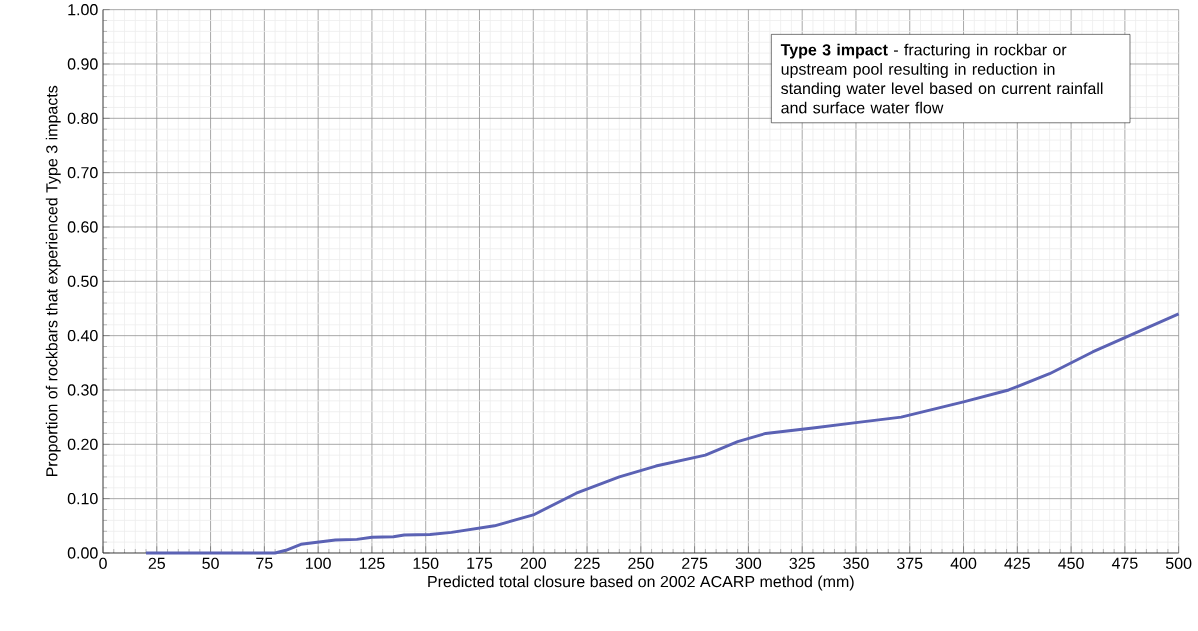 The height and width of the screenshot is (631, 1198). What do you see at coordinates (695, 563) in the screenshot?
I see `x-tick-label: 275` at bounding box center [695, 563].